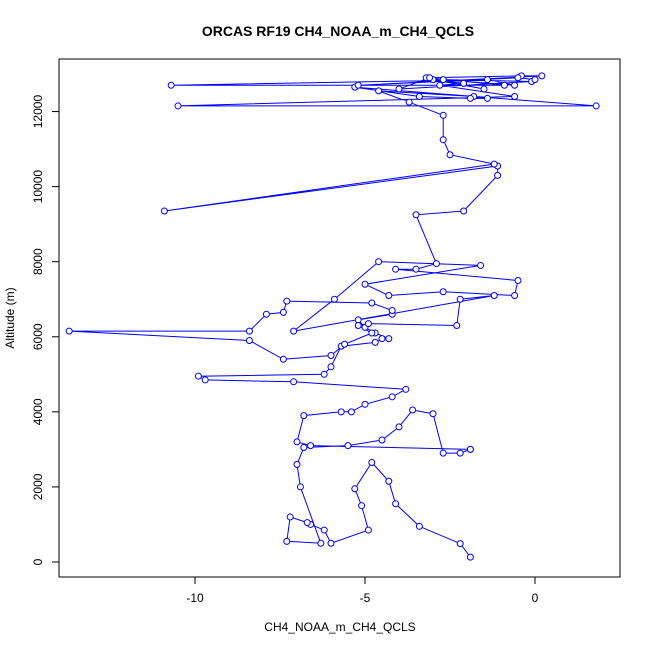 The width and height of the screenshot is (650, 650). Describe the element at coordinates (338, 31) in the screenshot. I see `chart-title: ORCAS RF19 CH4_NOAA_m_CH4_QCLS` at that location.